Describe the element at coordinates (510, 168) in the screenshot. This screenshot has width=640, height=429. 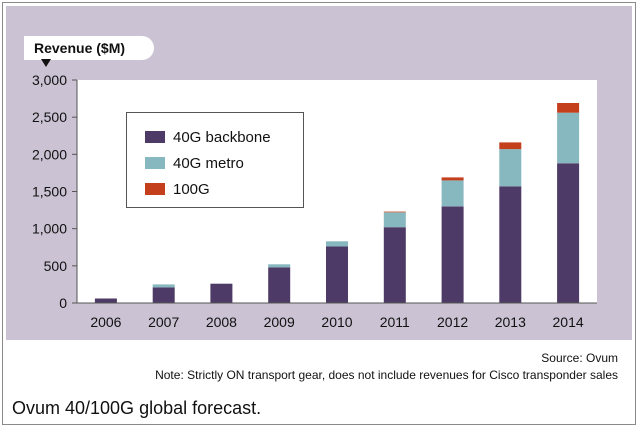
I see `bar-2013-40g-metro` at that location.